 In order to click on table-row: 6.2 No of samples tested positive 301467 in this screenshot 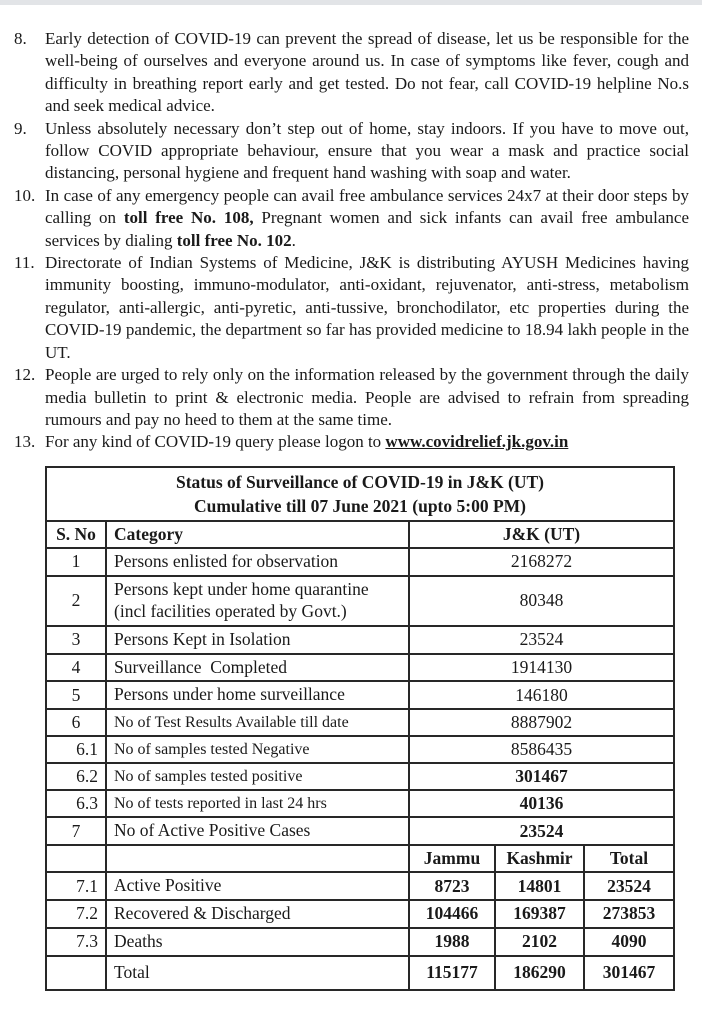, I will do `click(360, 777)`.